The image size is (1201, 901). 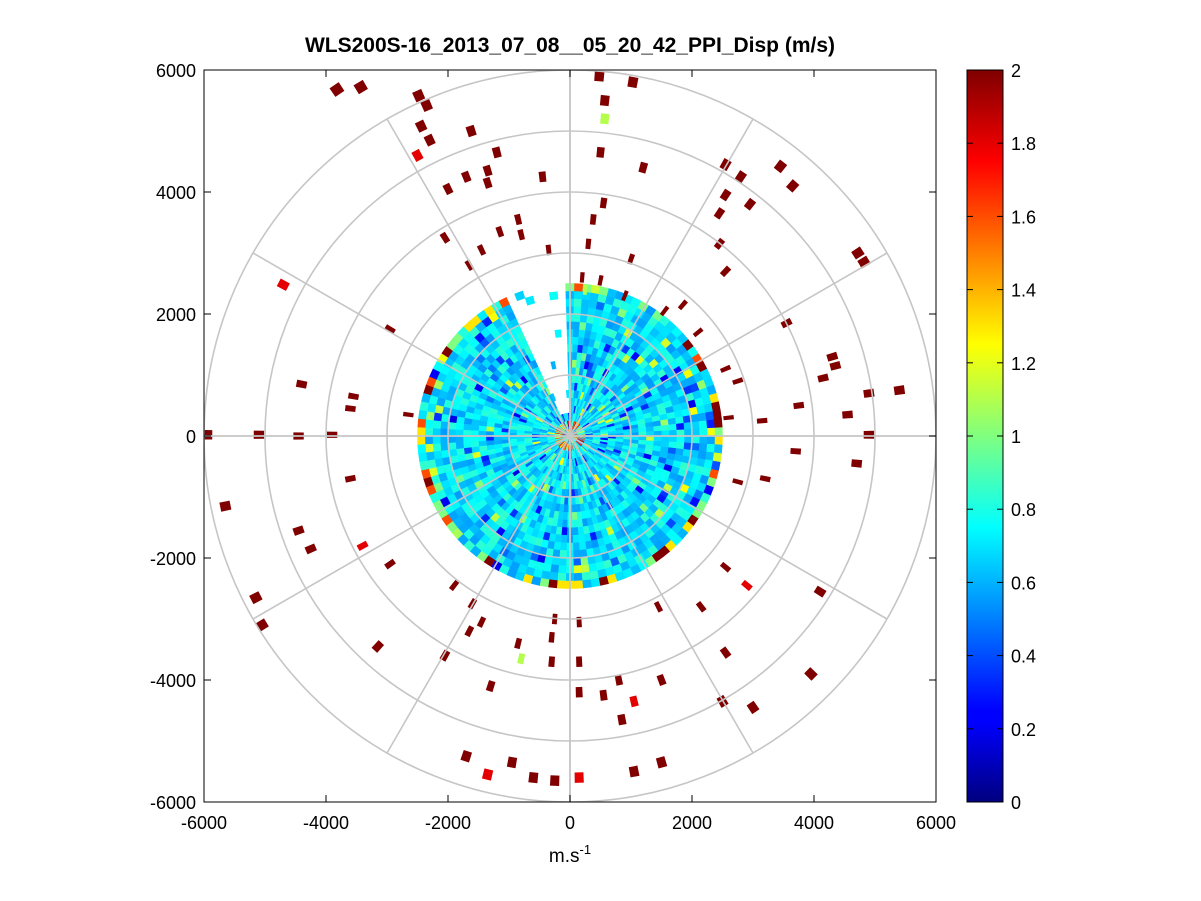 What do you see at coordinates (204, 823) in the screenshot?
I see `x-tick-label: -6000` at bounding box center [204, 823].